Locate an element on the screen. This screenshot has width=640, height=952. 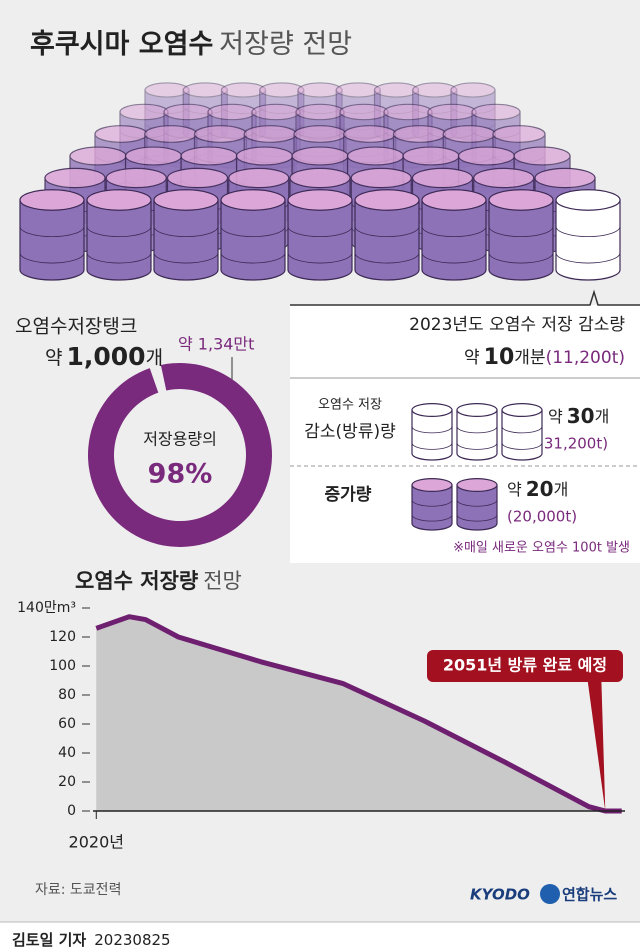
chart-title: 오염수 저장량 전망 is located at coordinates (158, 581).